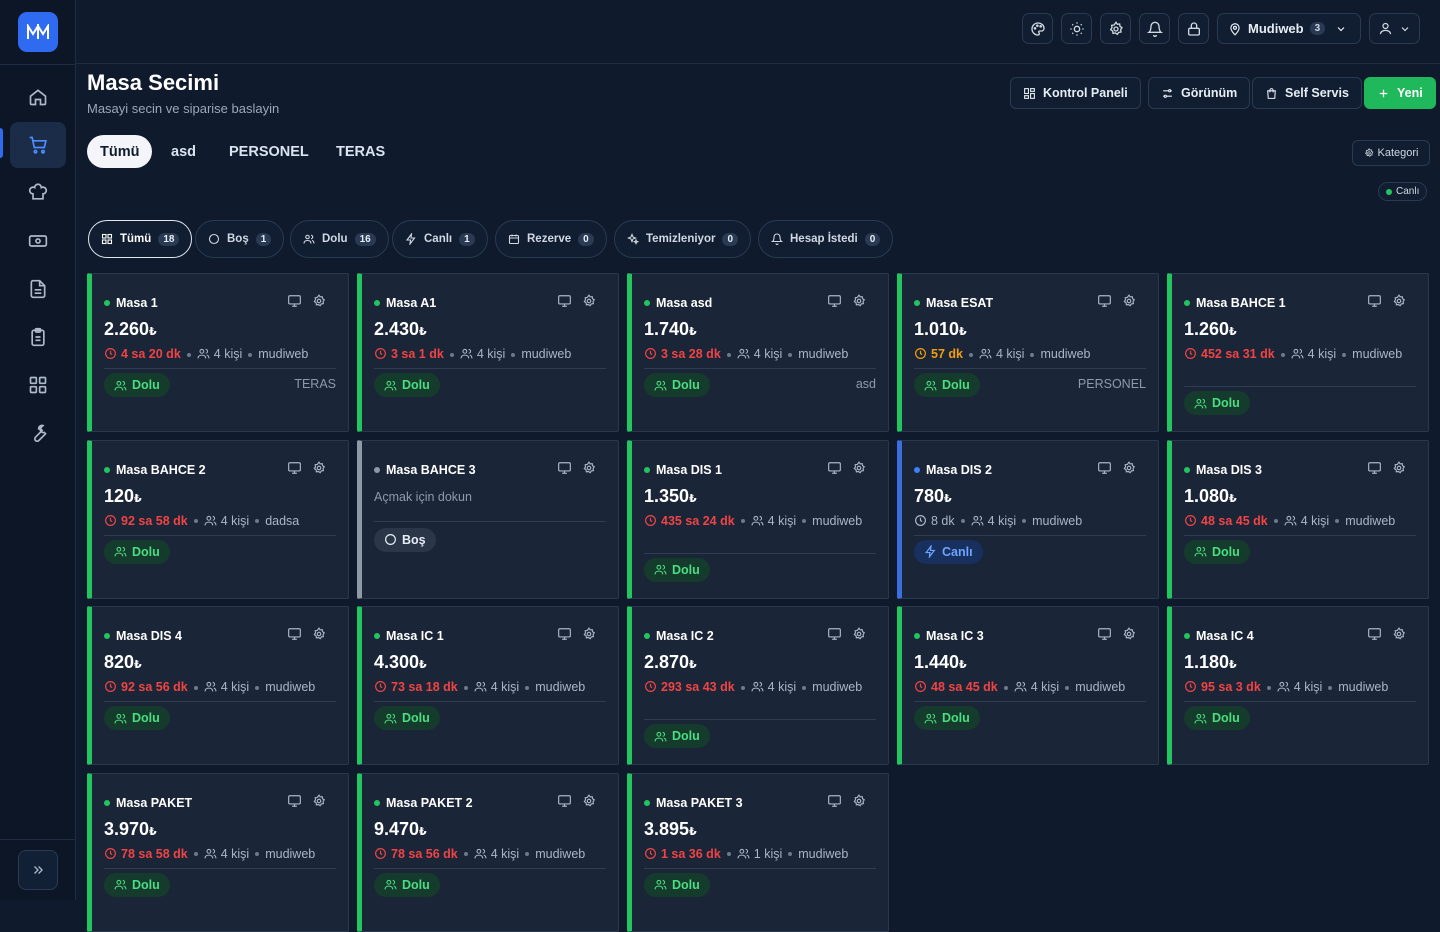  Describe the element at coordinates (826, 239) in the screenshot. I see `filter-bill-requested: Hesap İstedi 0` at that location.